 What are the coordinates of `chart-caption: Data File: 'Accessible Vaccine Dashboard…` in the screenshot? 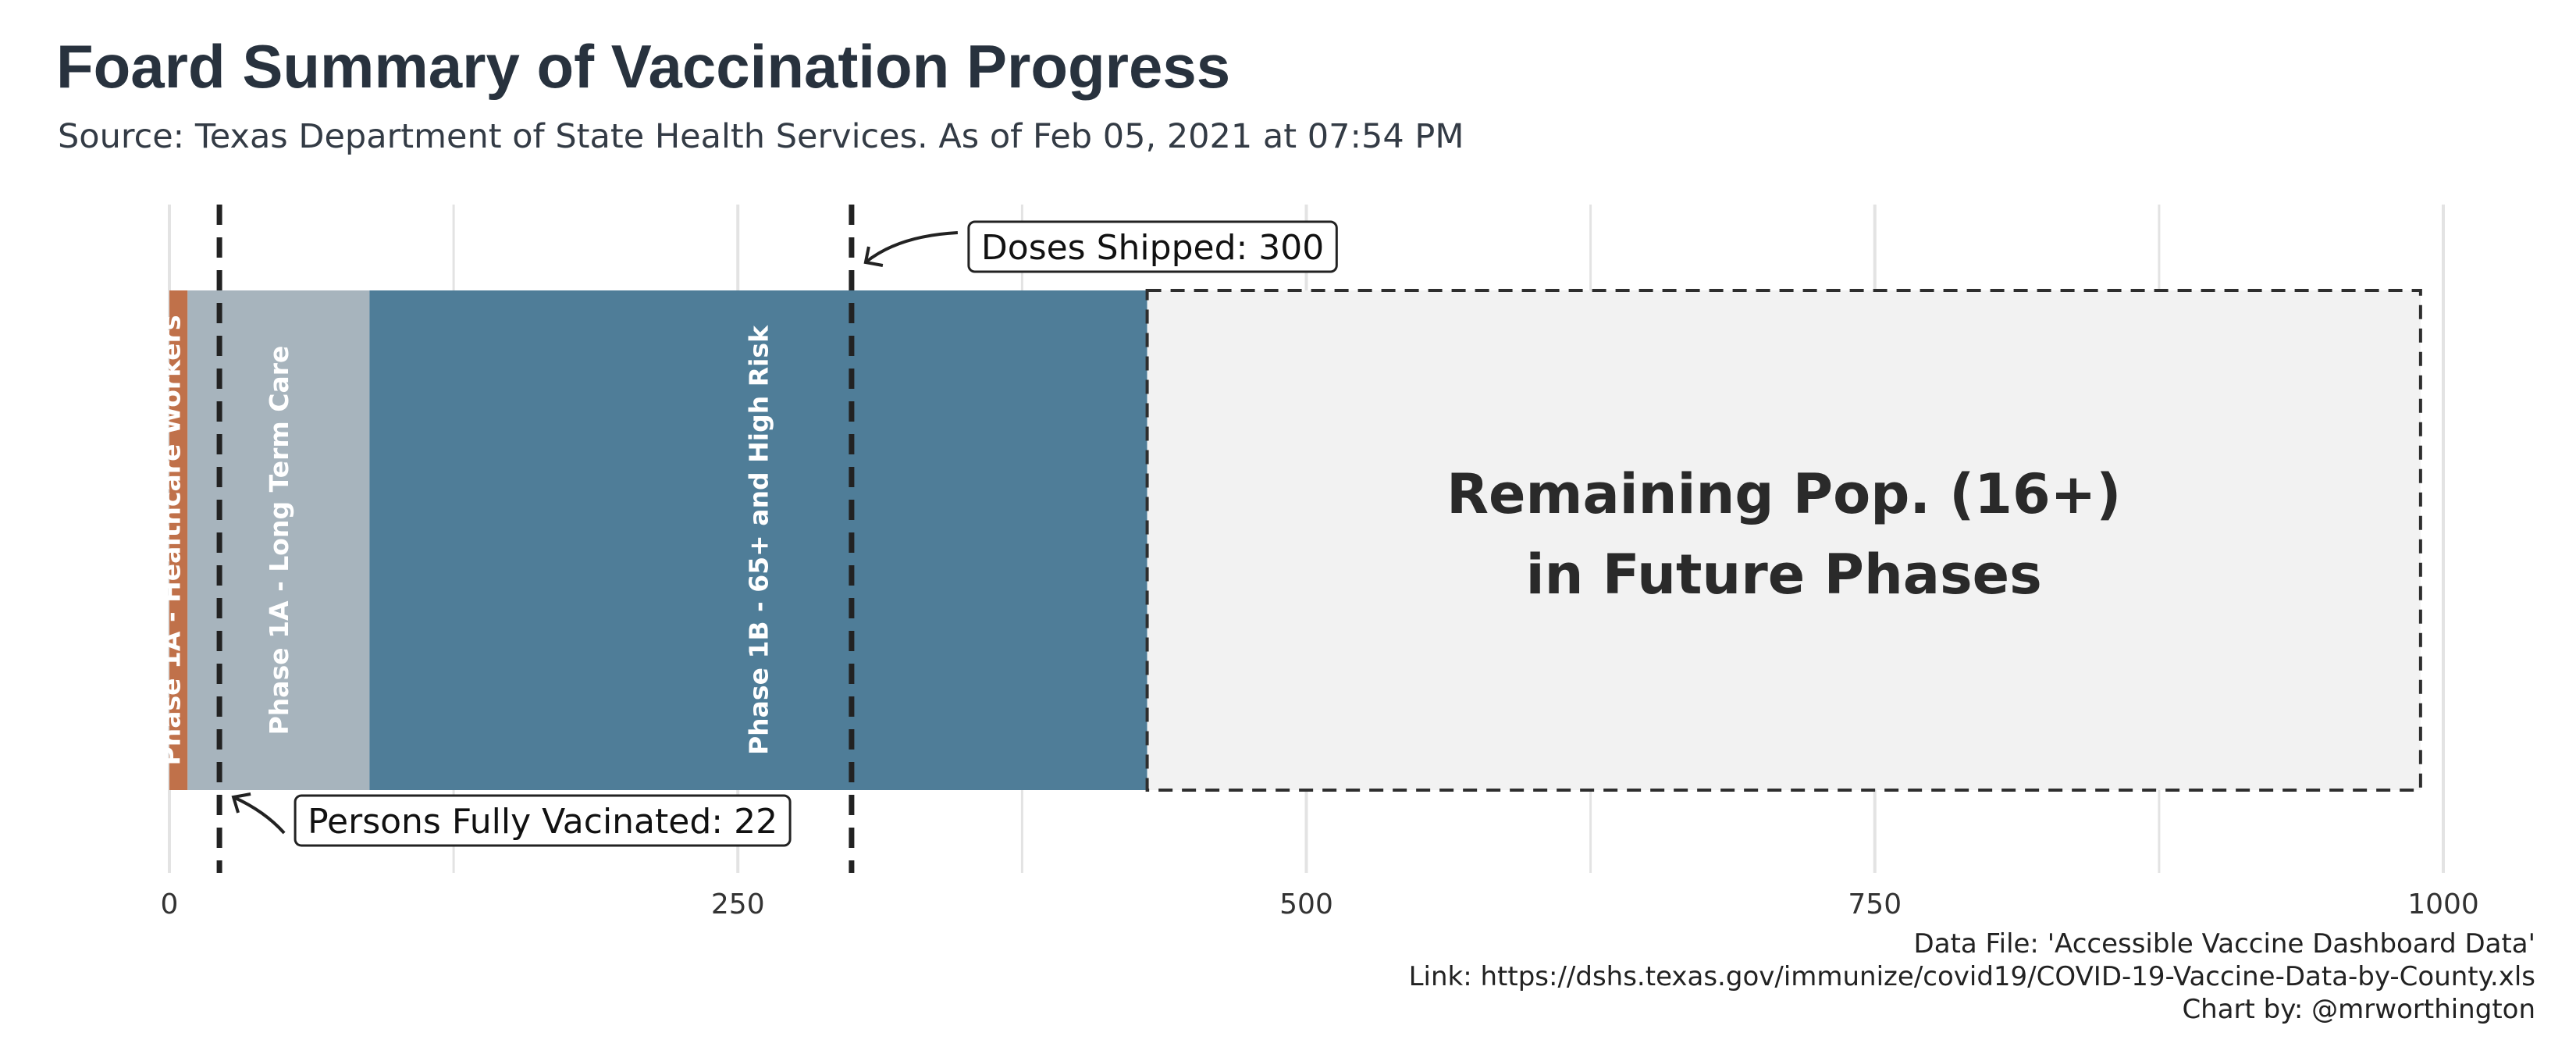 It's located at (1972, 977).